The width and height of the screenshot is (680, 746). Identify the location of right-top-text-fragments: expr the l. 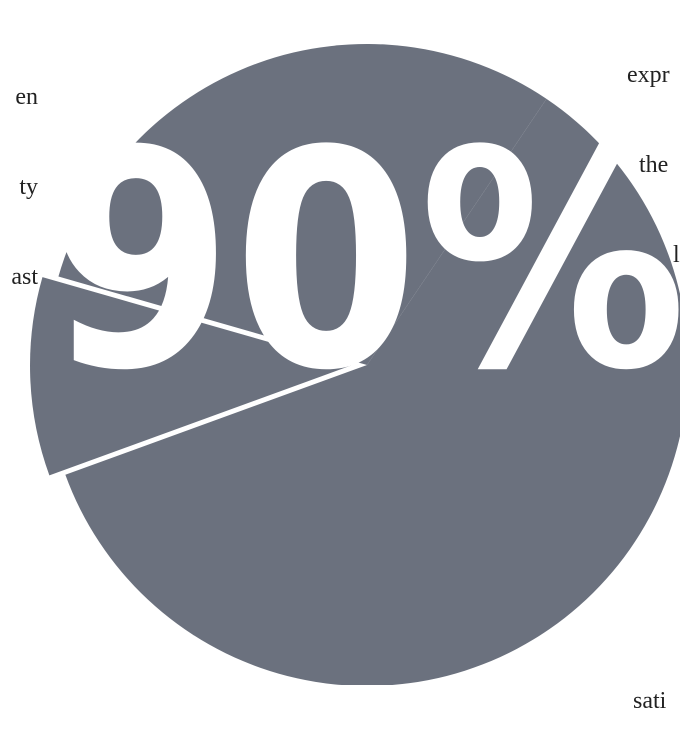
(653, 150).